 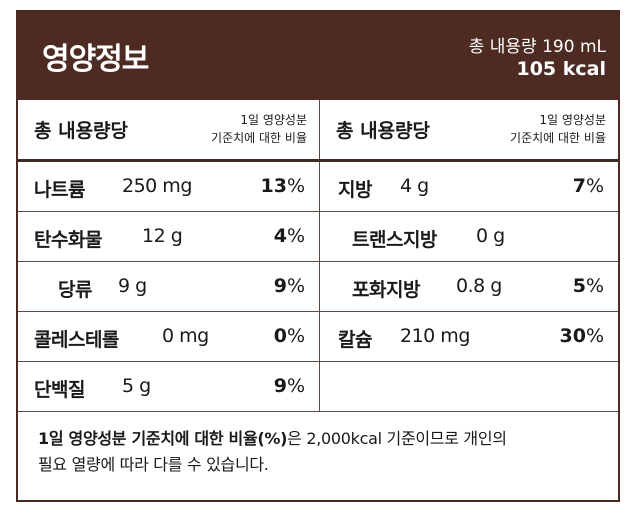 What do you see at coordinates (153, 464) in the screenshot?
I see `footnote-line2: 필요 열량에 따라 다를 수 있습니다.` at bounding box center [153, 464].